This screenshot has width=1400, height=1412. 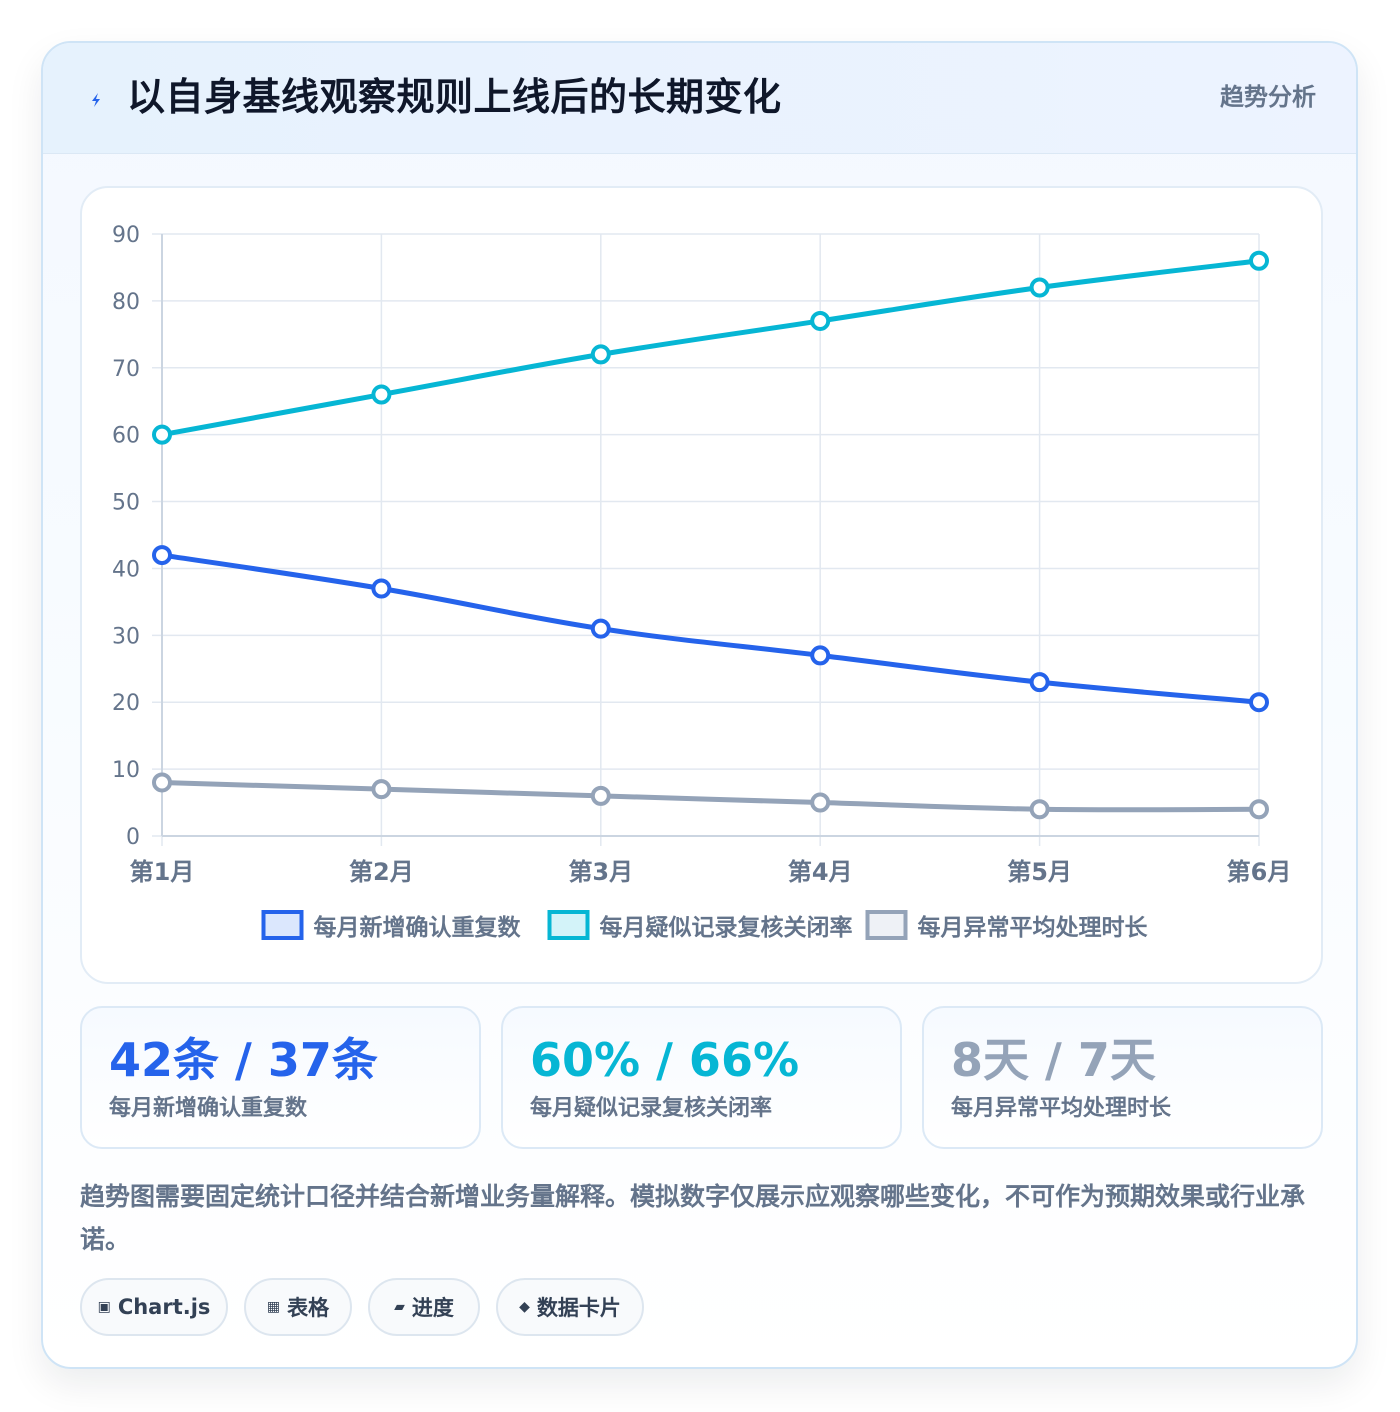 What do you see at coordinates (126, 770) in the screenshot?
I see `y-tick-label: 10` at bounding box center [126, 770].